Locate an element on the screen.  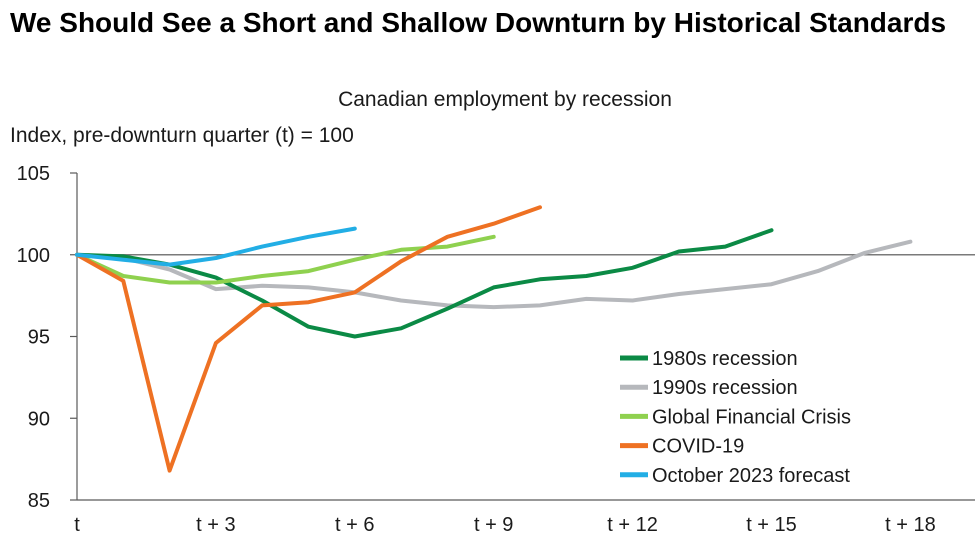
x-tick-label: t + 6 is located at coordinates (354, 525).